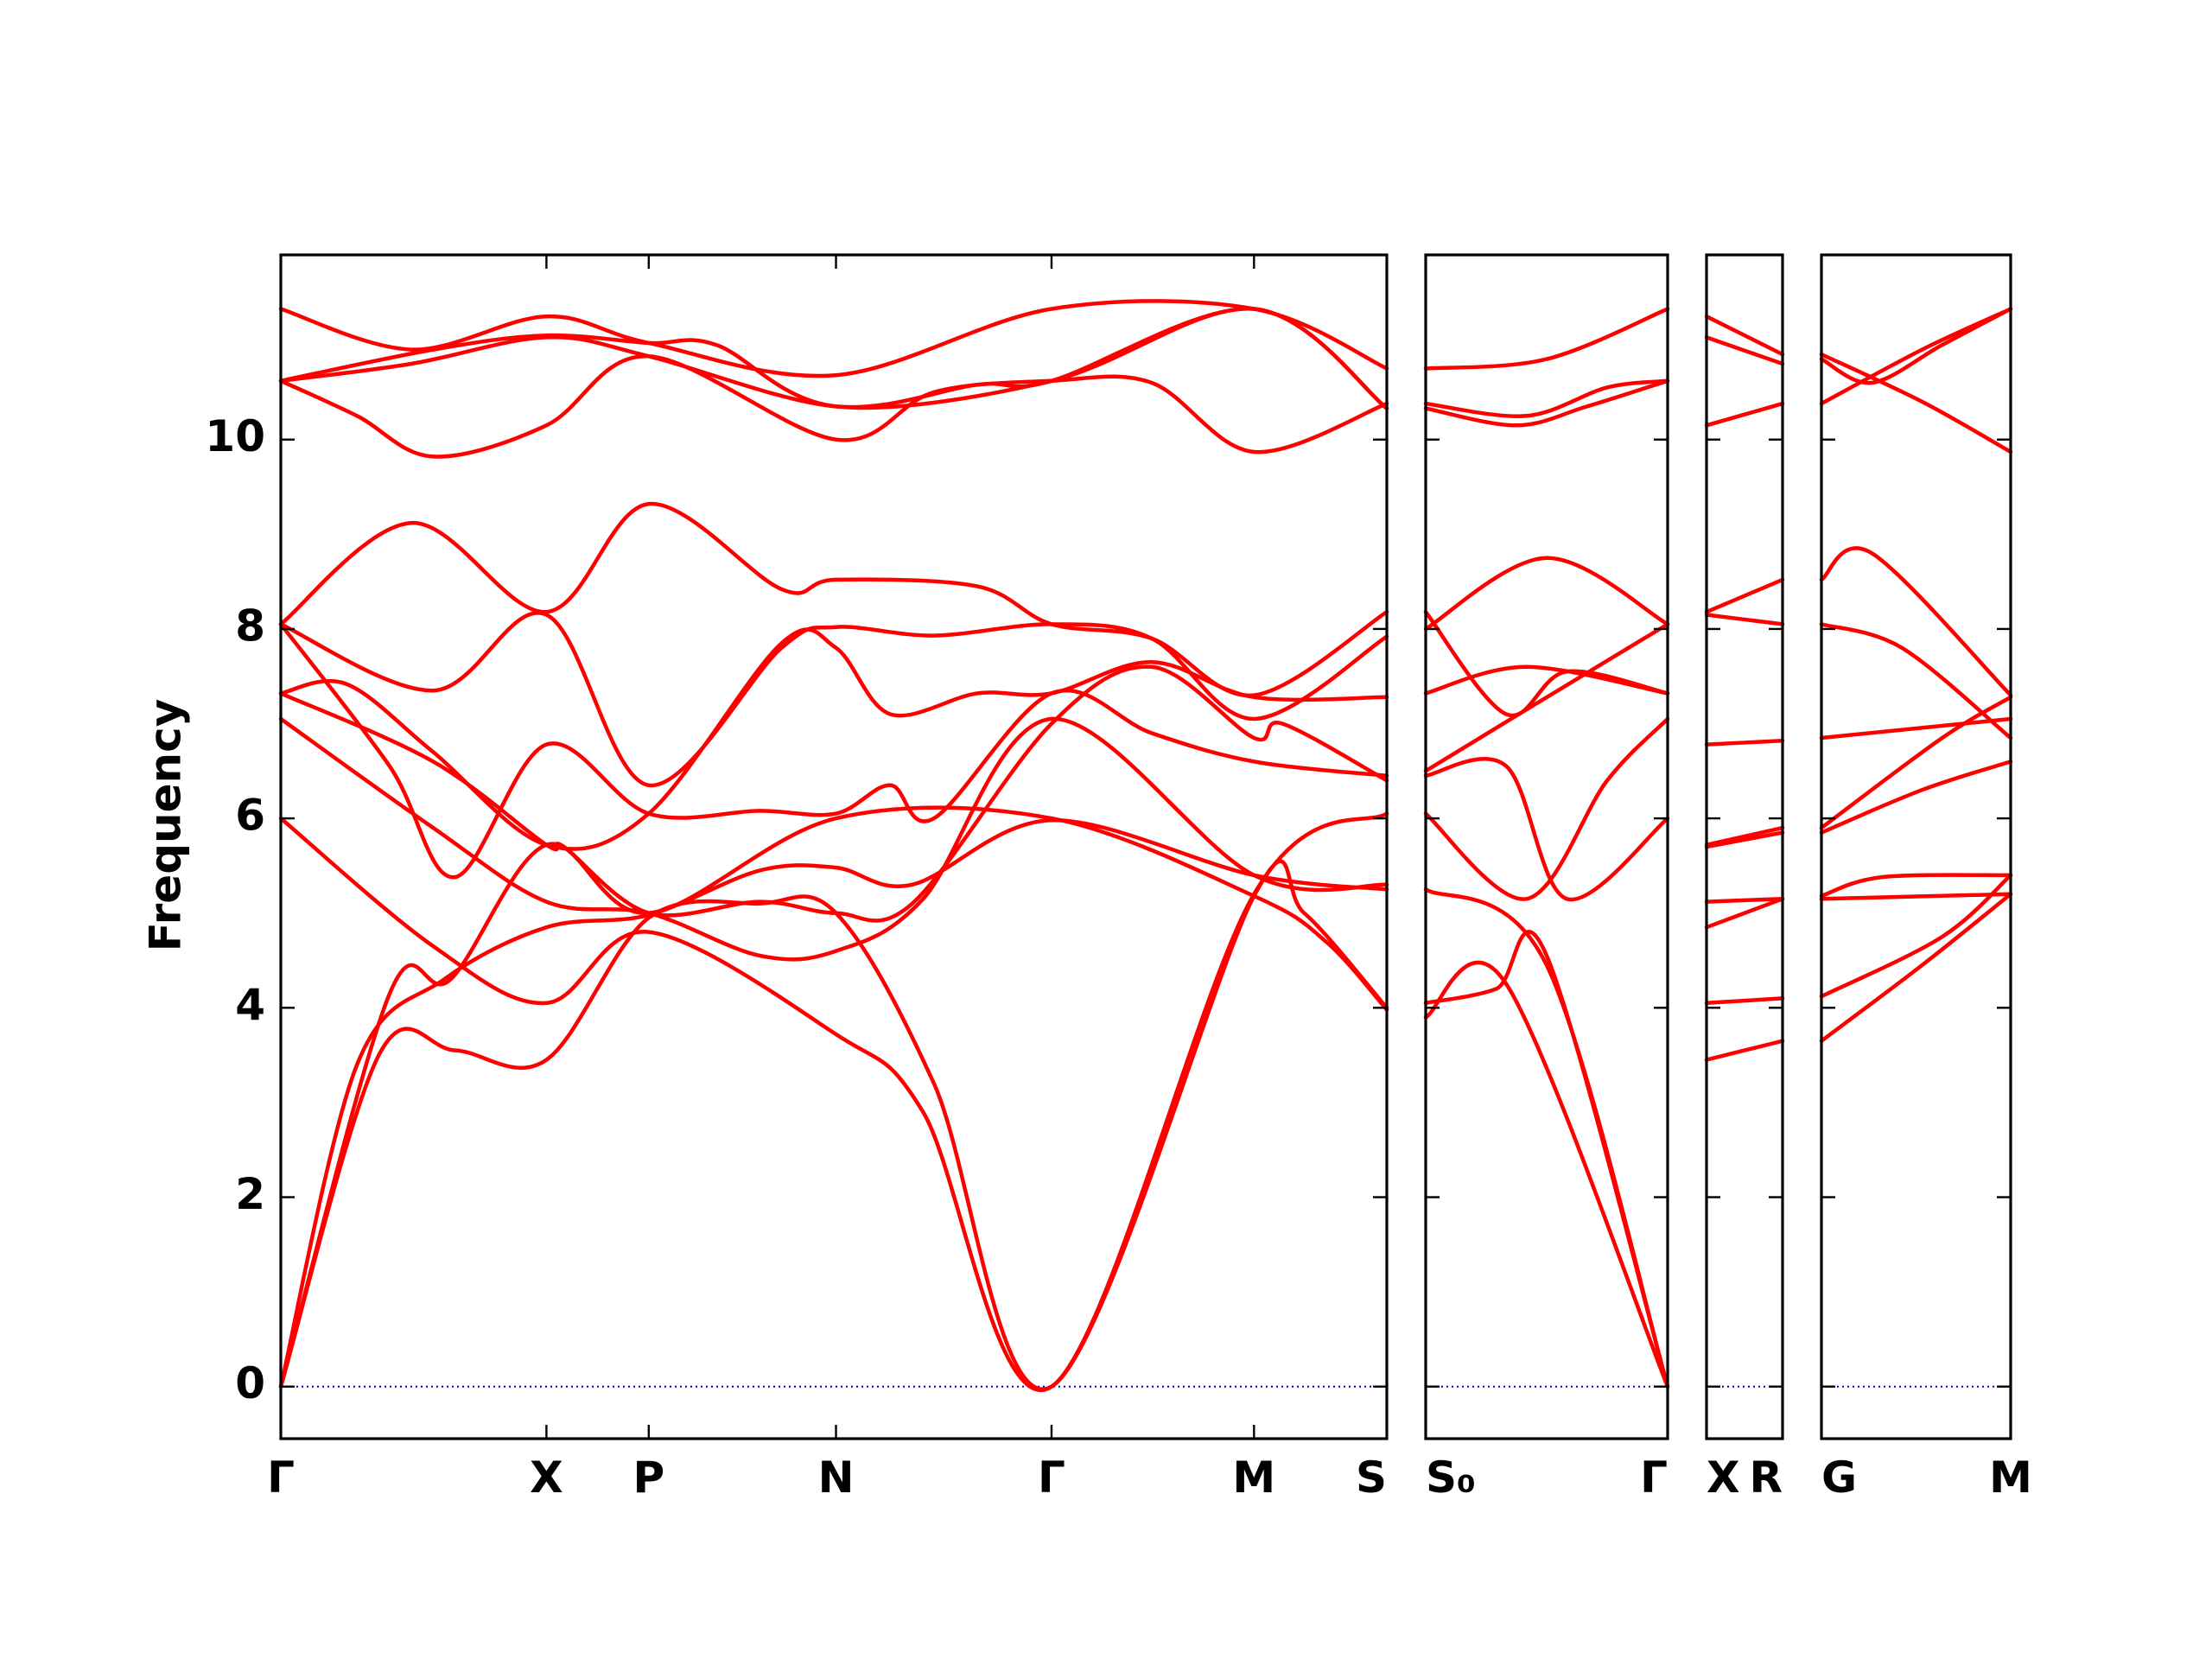 Image resolution: width=2212 pixels, height=1659 pixels. What do you see at coordinates (1451, 1477) in the screenshot?
I see `x-tick-label: S₀` at bounding box center [1451, 1477].